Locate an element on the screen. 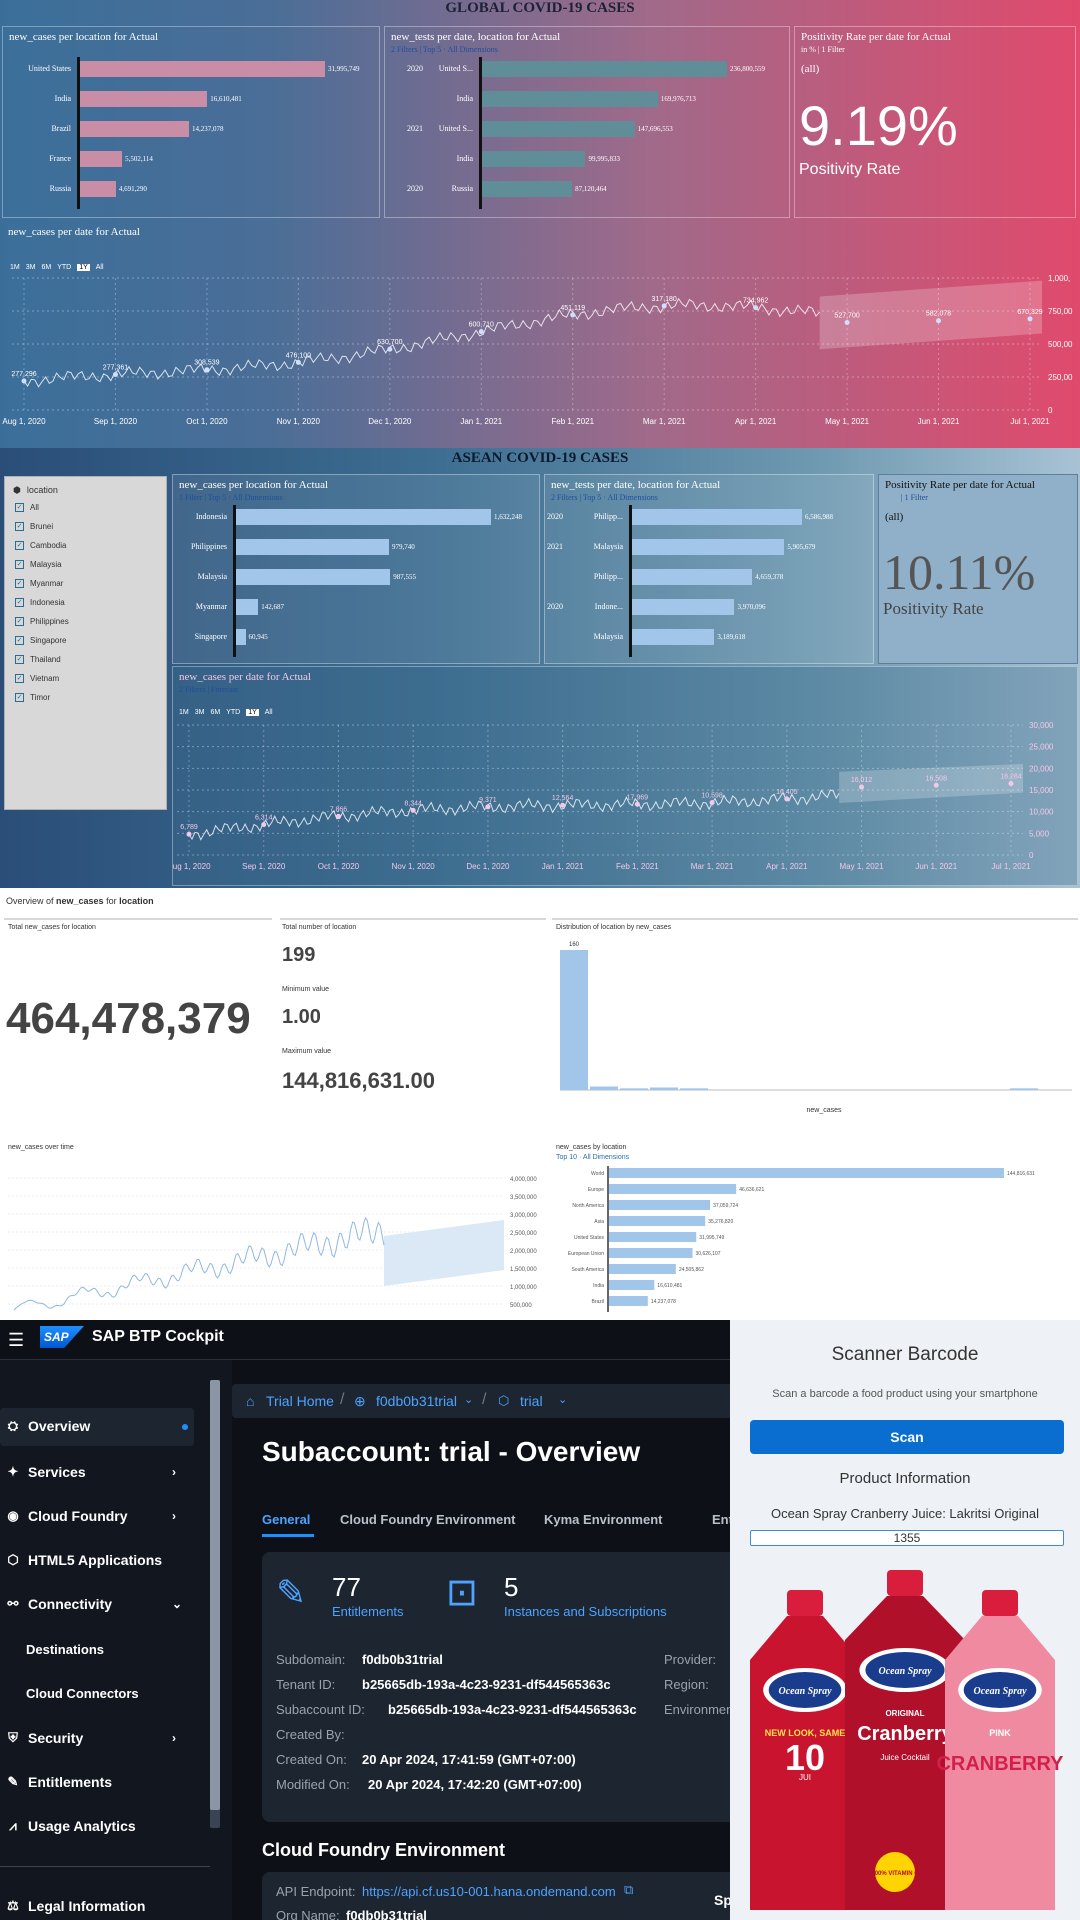 Image resolution: width=1080 pixels, height=1920 pixels. instances-link: Instances and Subscriptions is located at coordinates (585, 1611).